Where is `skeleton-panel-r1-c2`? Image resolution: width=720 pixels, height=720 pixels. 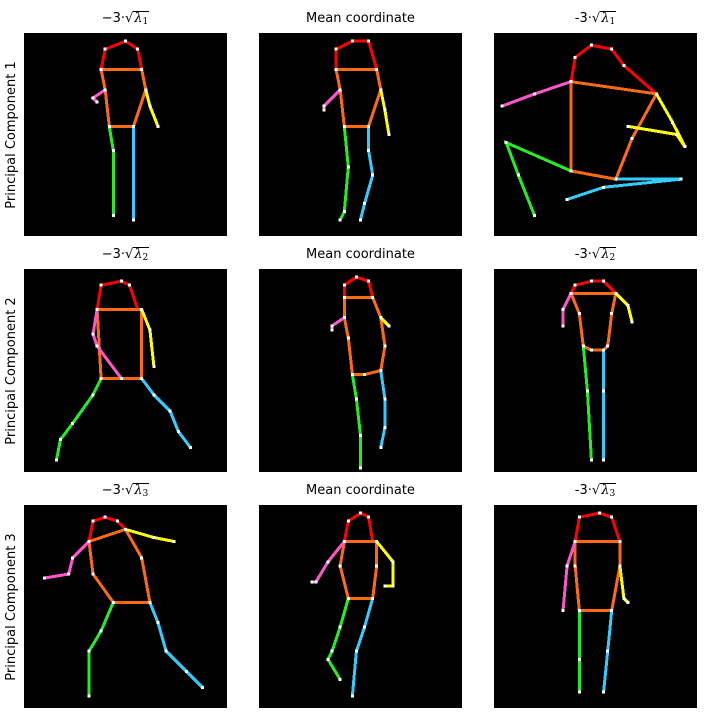
skeleton-panel-r1-c2 is located at coordinates (360, 134).